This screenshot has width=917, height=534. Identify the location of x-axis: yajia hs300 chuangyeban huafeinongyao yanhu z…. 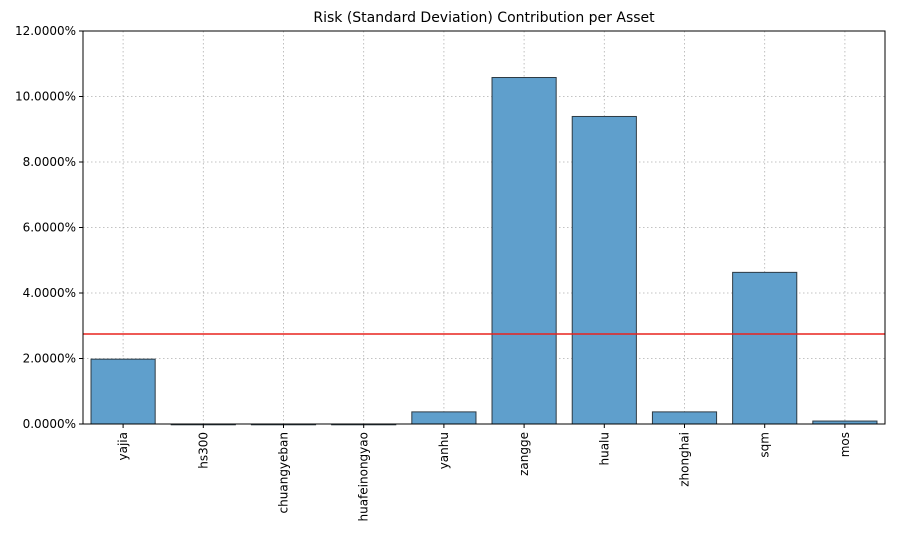
(484, 472).